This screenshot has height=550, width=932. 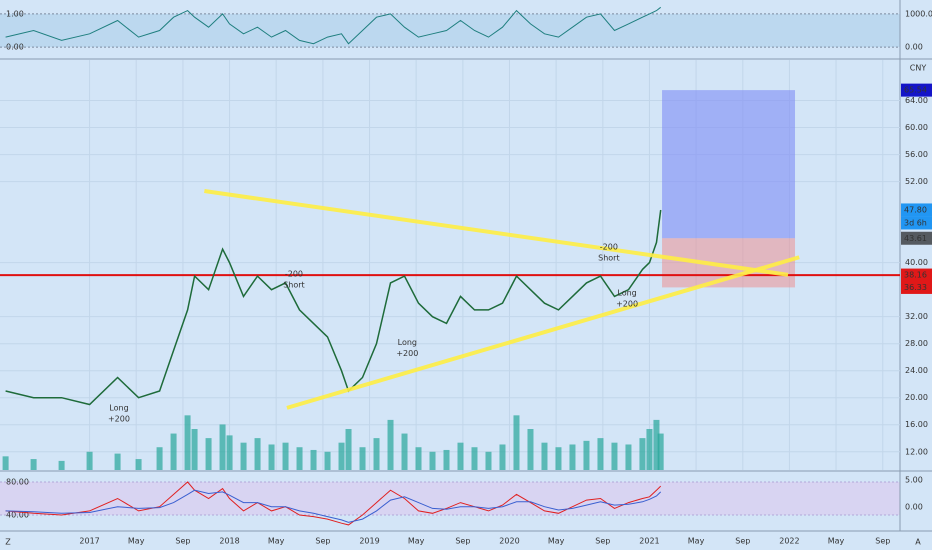 I want to click on x-tick-label: 2017, so click(x=89, y=541).